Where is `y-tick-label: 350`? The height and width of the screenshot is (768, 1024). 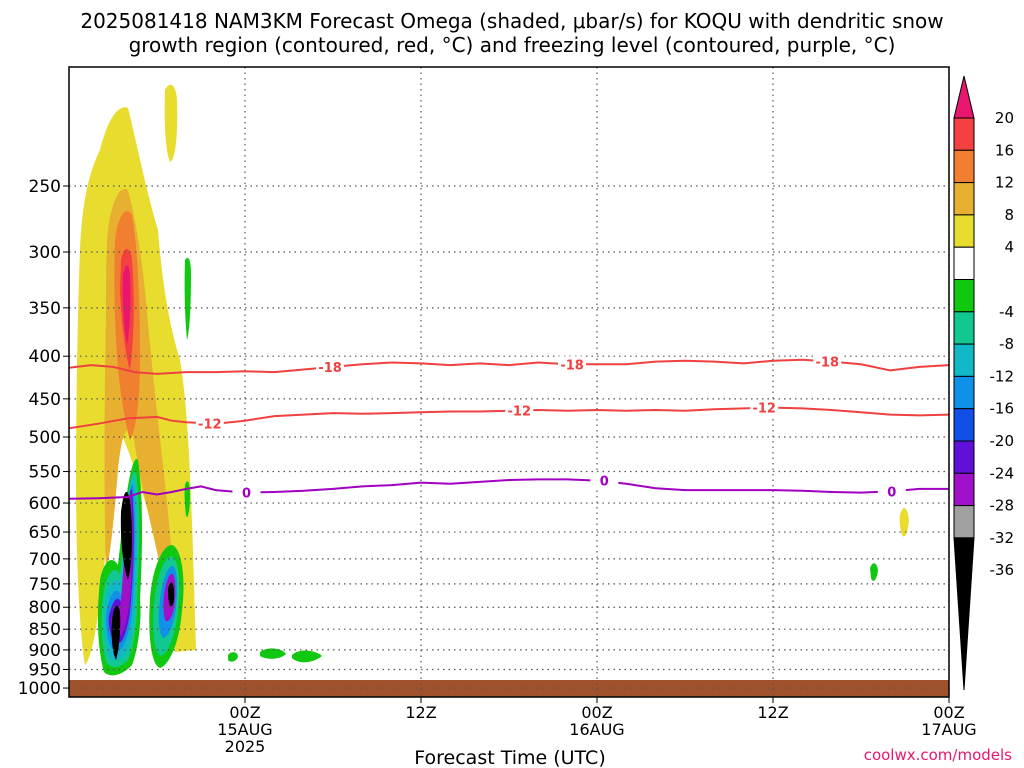 y-tick-label: 350 is located at coordinates (45, 309).